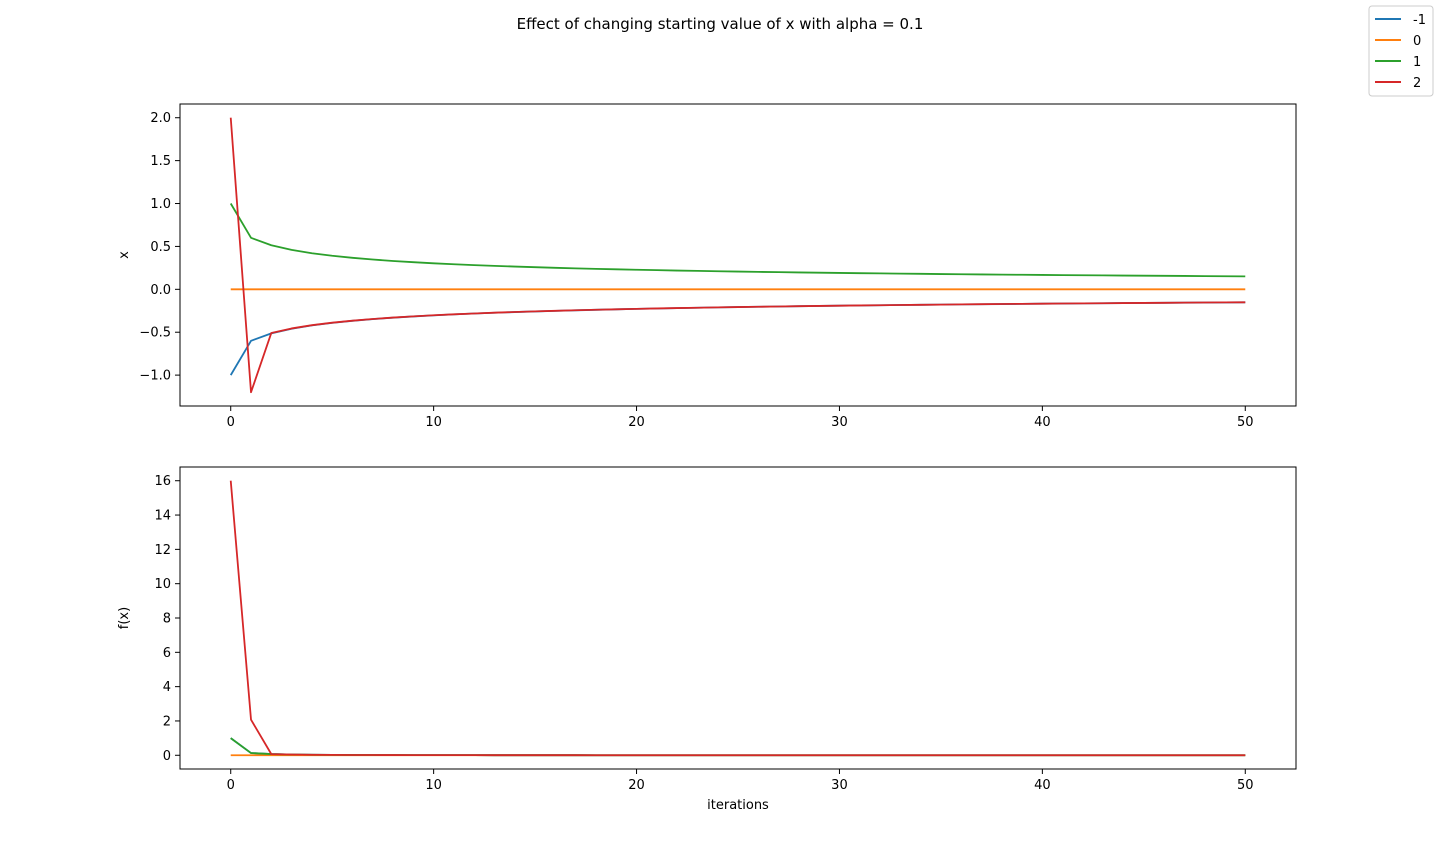  What do you see at coordinates (155, 333) in the screenshot?
I see `y-tick-label: −0.5` at bounding box center [155, 333].